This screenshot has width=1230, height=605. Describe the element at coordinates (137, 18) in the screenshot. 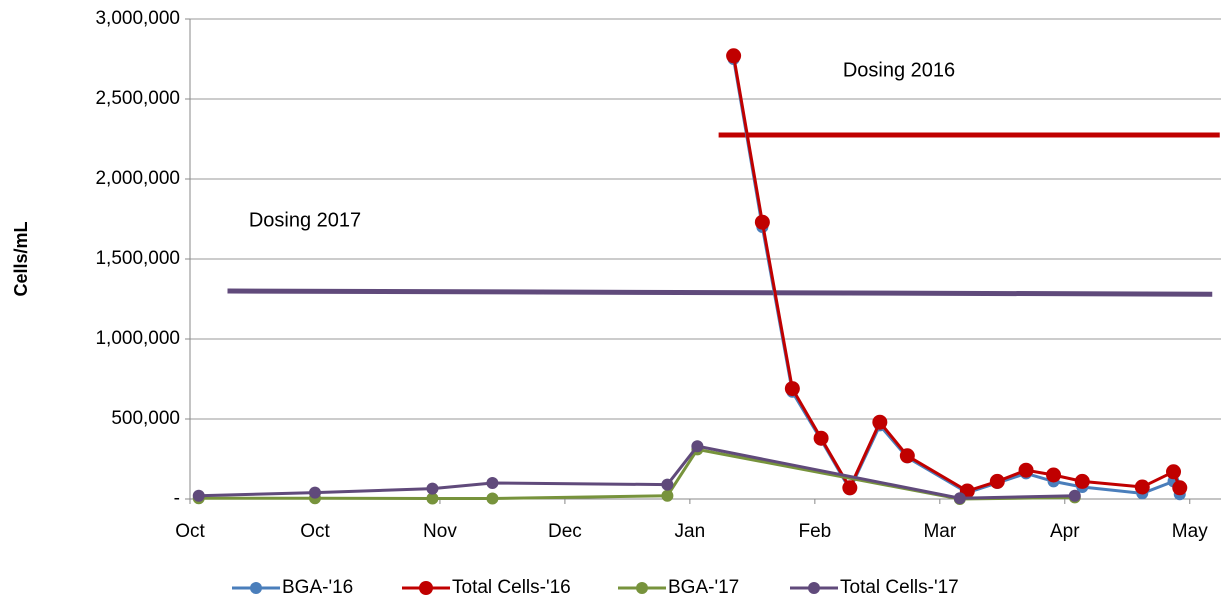

I see `y-tick-label: 3,000,000` at that location.